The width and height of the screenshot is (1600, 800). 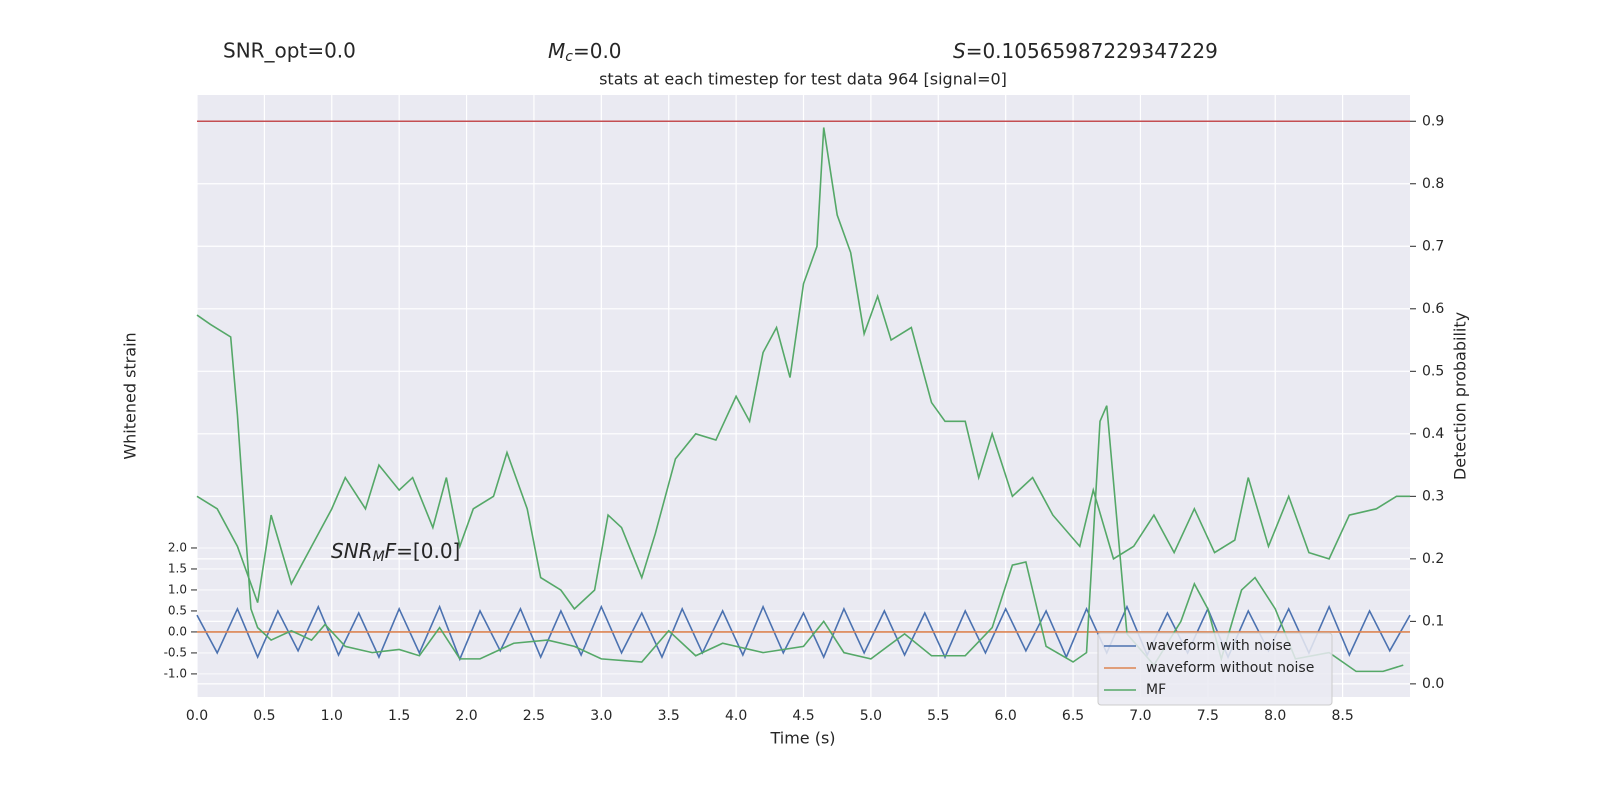 What do you see at coordinates (1218, 646) in the screenshot?
I see `legend-label: waveform with noise` at bounding box center [1218, 646].